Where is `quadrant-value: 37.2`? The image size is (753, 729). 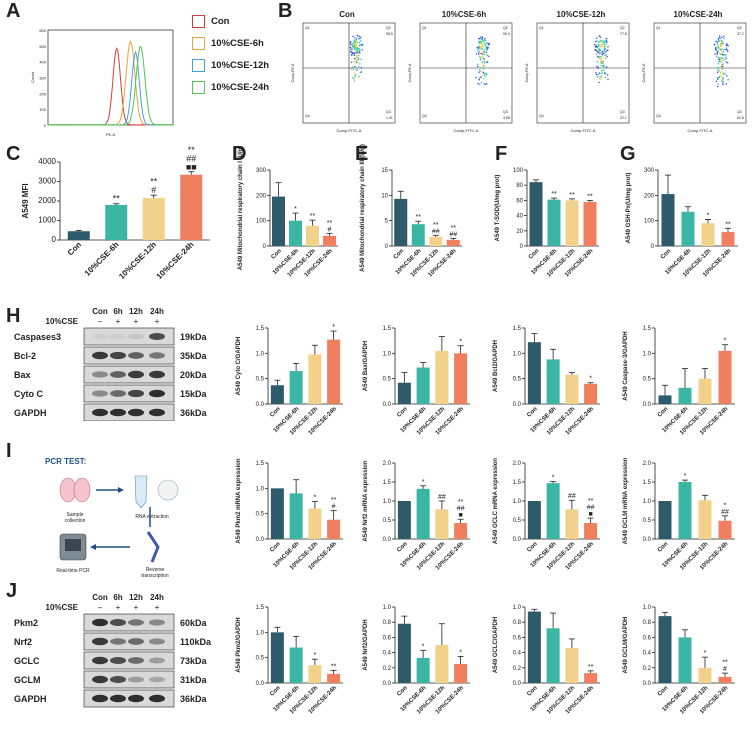
quadrant-value: 37.2 is located at coordinates (740, 34).